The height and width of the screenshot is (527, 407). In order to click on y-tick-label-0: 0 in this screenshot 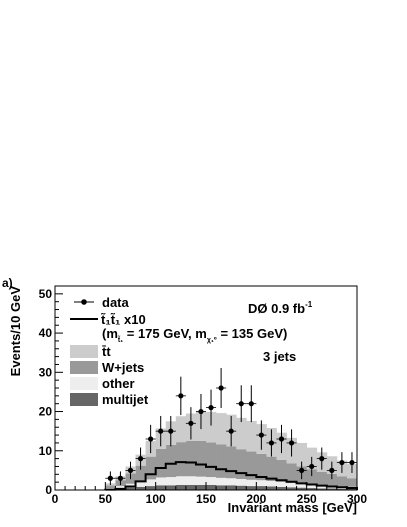, I will do `click(48, 490)`.